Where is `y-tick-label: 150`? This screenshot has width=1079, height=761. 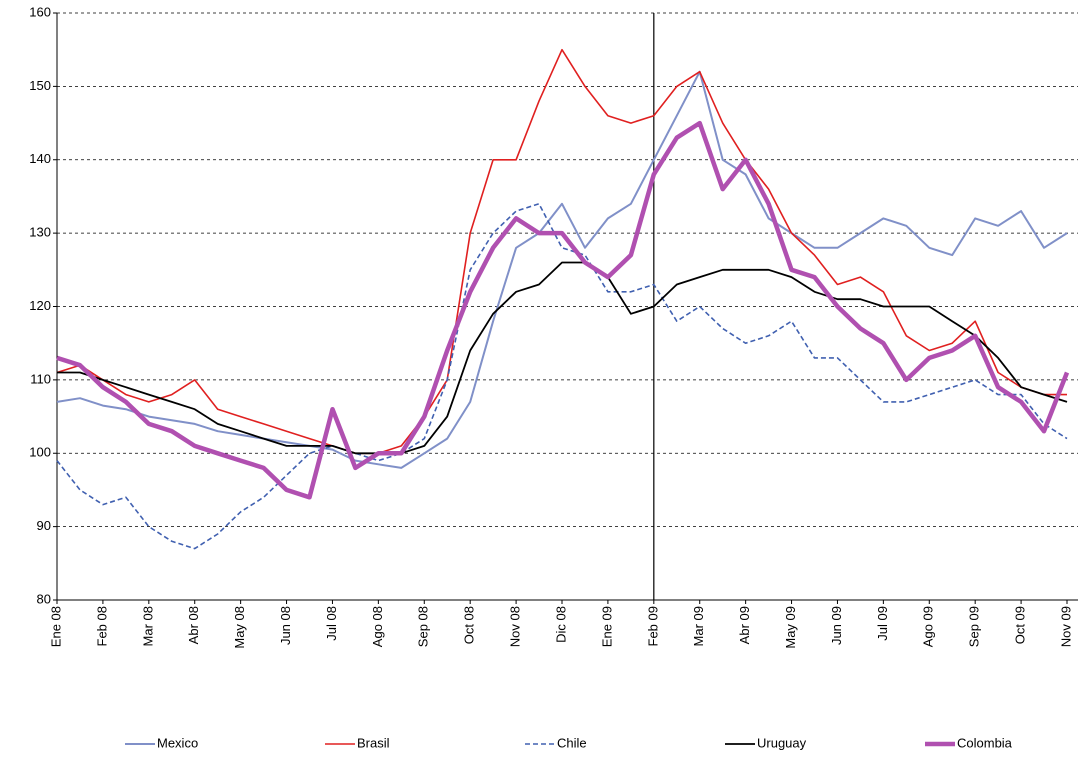
y-tick-label: 150 is located at coordinates (40, 85).